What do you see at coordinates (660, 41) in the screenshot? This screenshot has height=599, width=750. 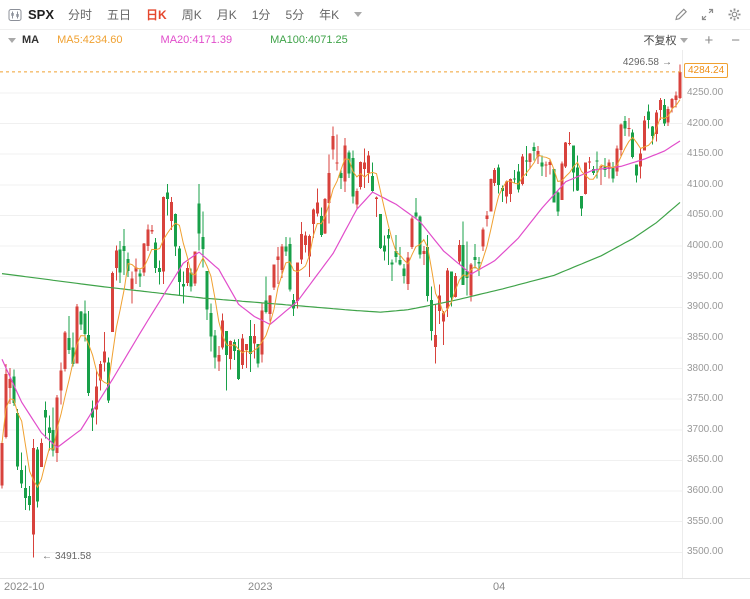 I see `adjust-mode-label: 不复权` at bounding box center [660, 41].